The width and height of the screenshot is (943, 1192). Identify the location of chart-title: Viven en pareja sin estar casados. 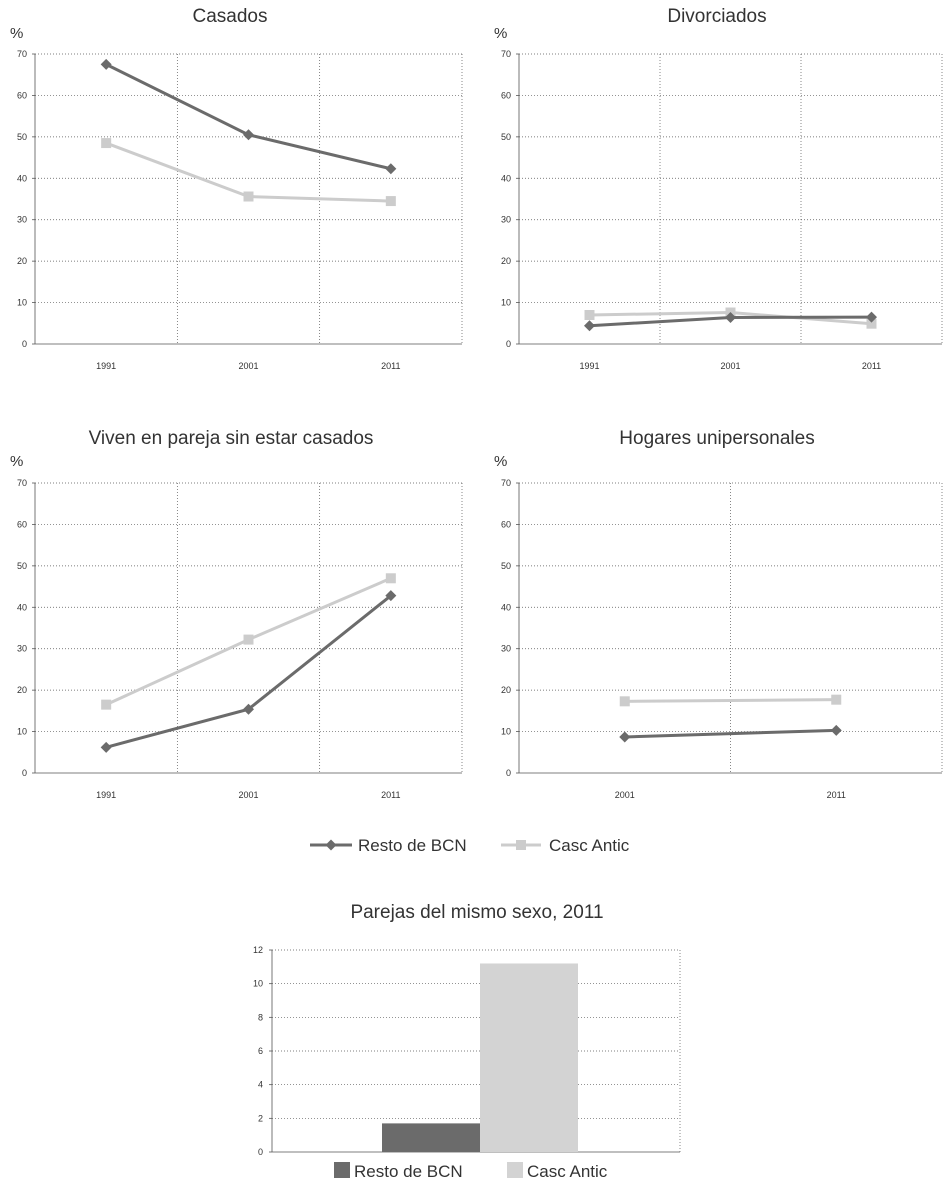
(231, 438).